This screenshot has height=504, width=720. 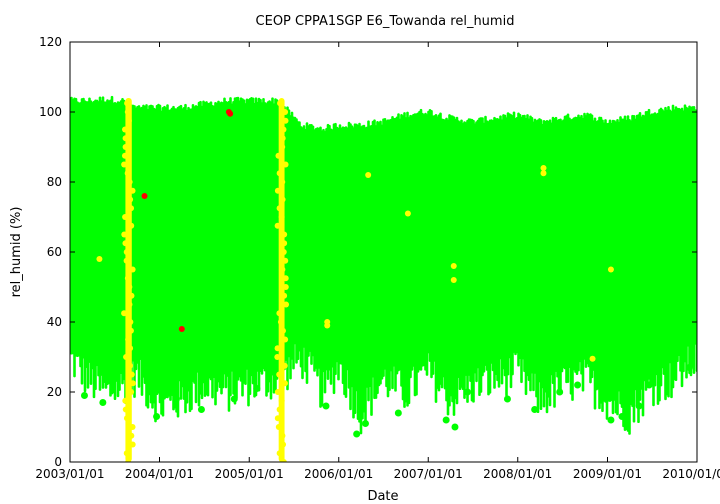 What do you see at coordinates (517, 474) in the screenshot?
I see `x-tick-label: 2008/01/01` at bounding box center [517, 474].